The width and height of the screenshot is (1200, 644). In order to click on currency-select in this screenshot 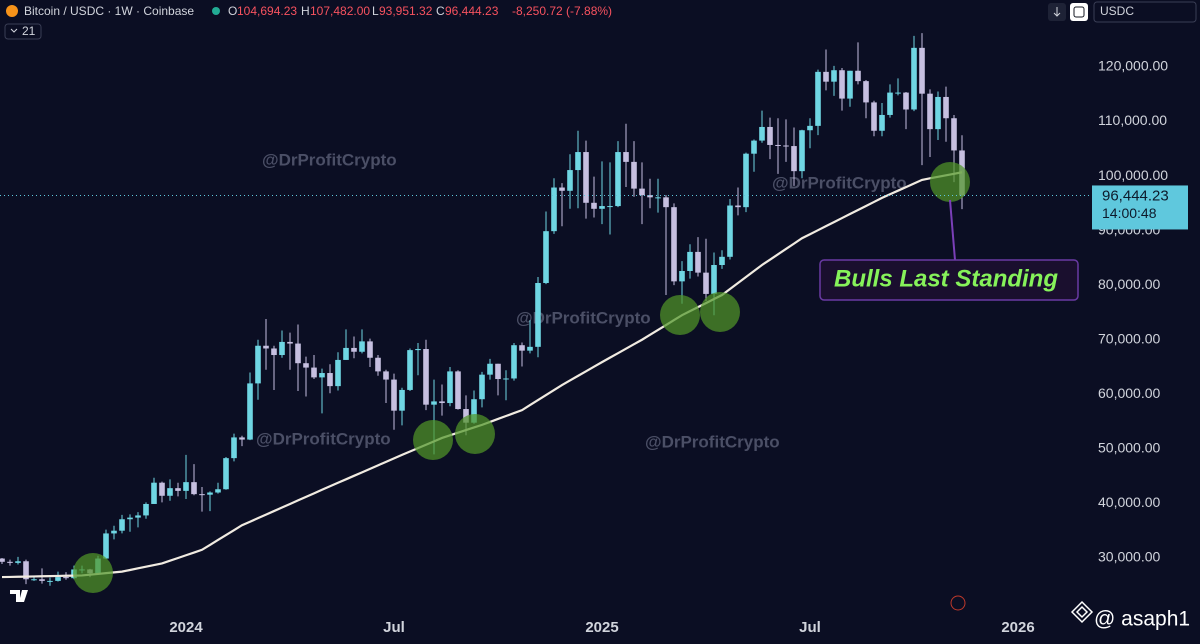, I will do `click(1145, 12)`.